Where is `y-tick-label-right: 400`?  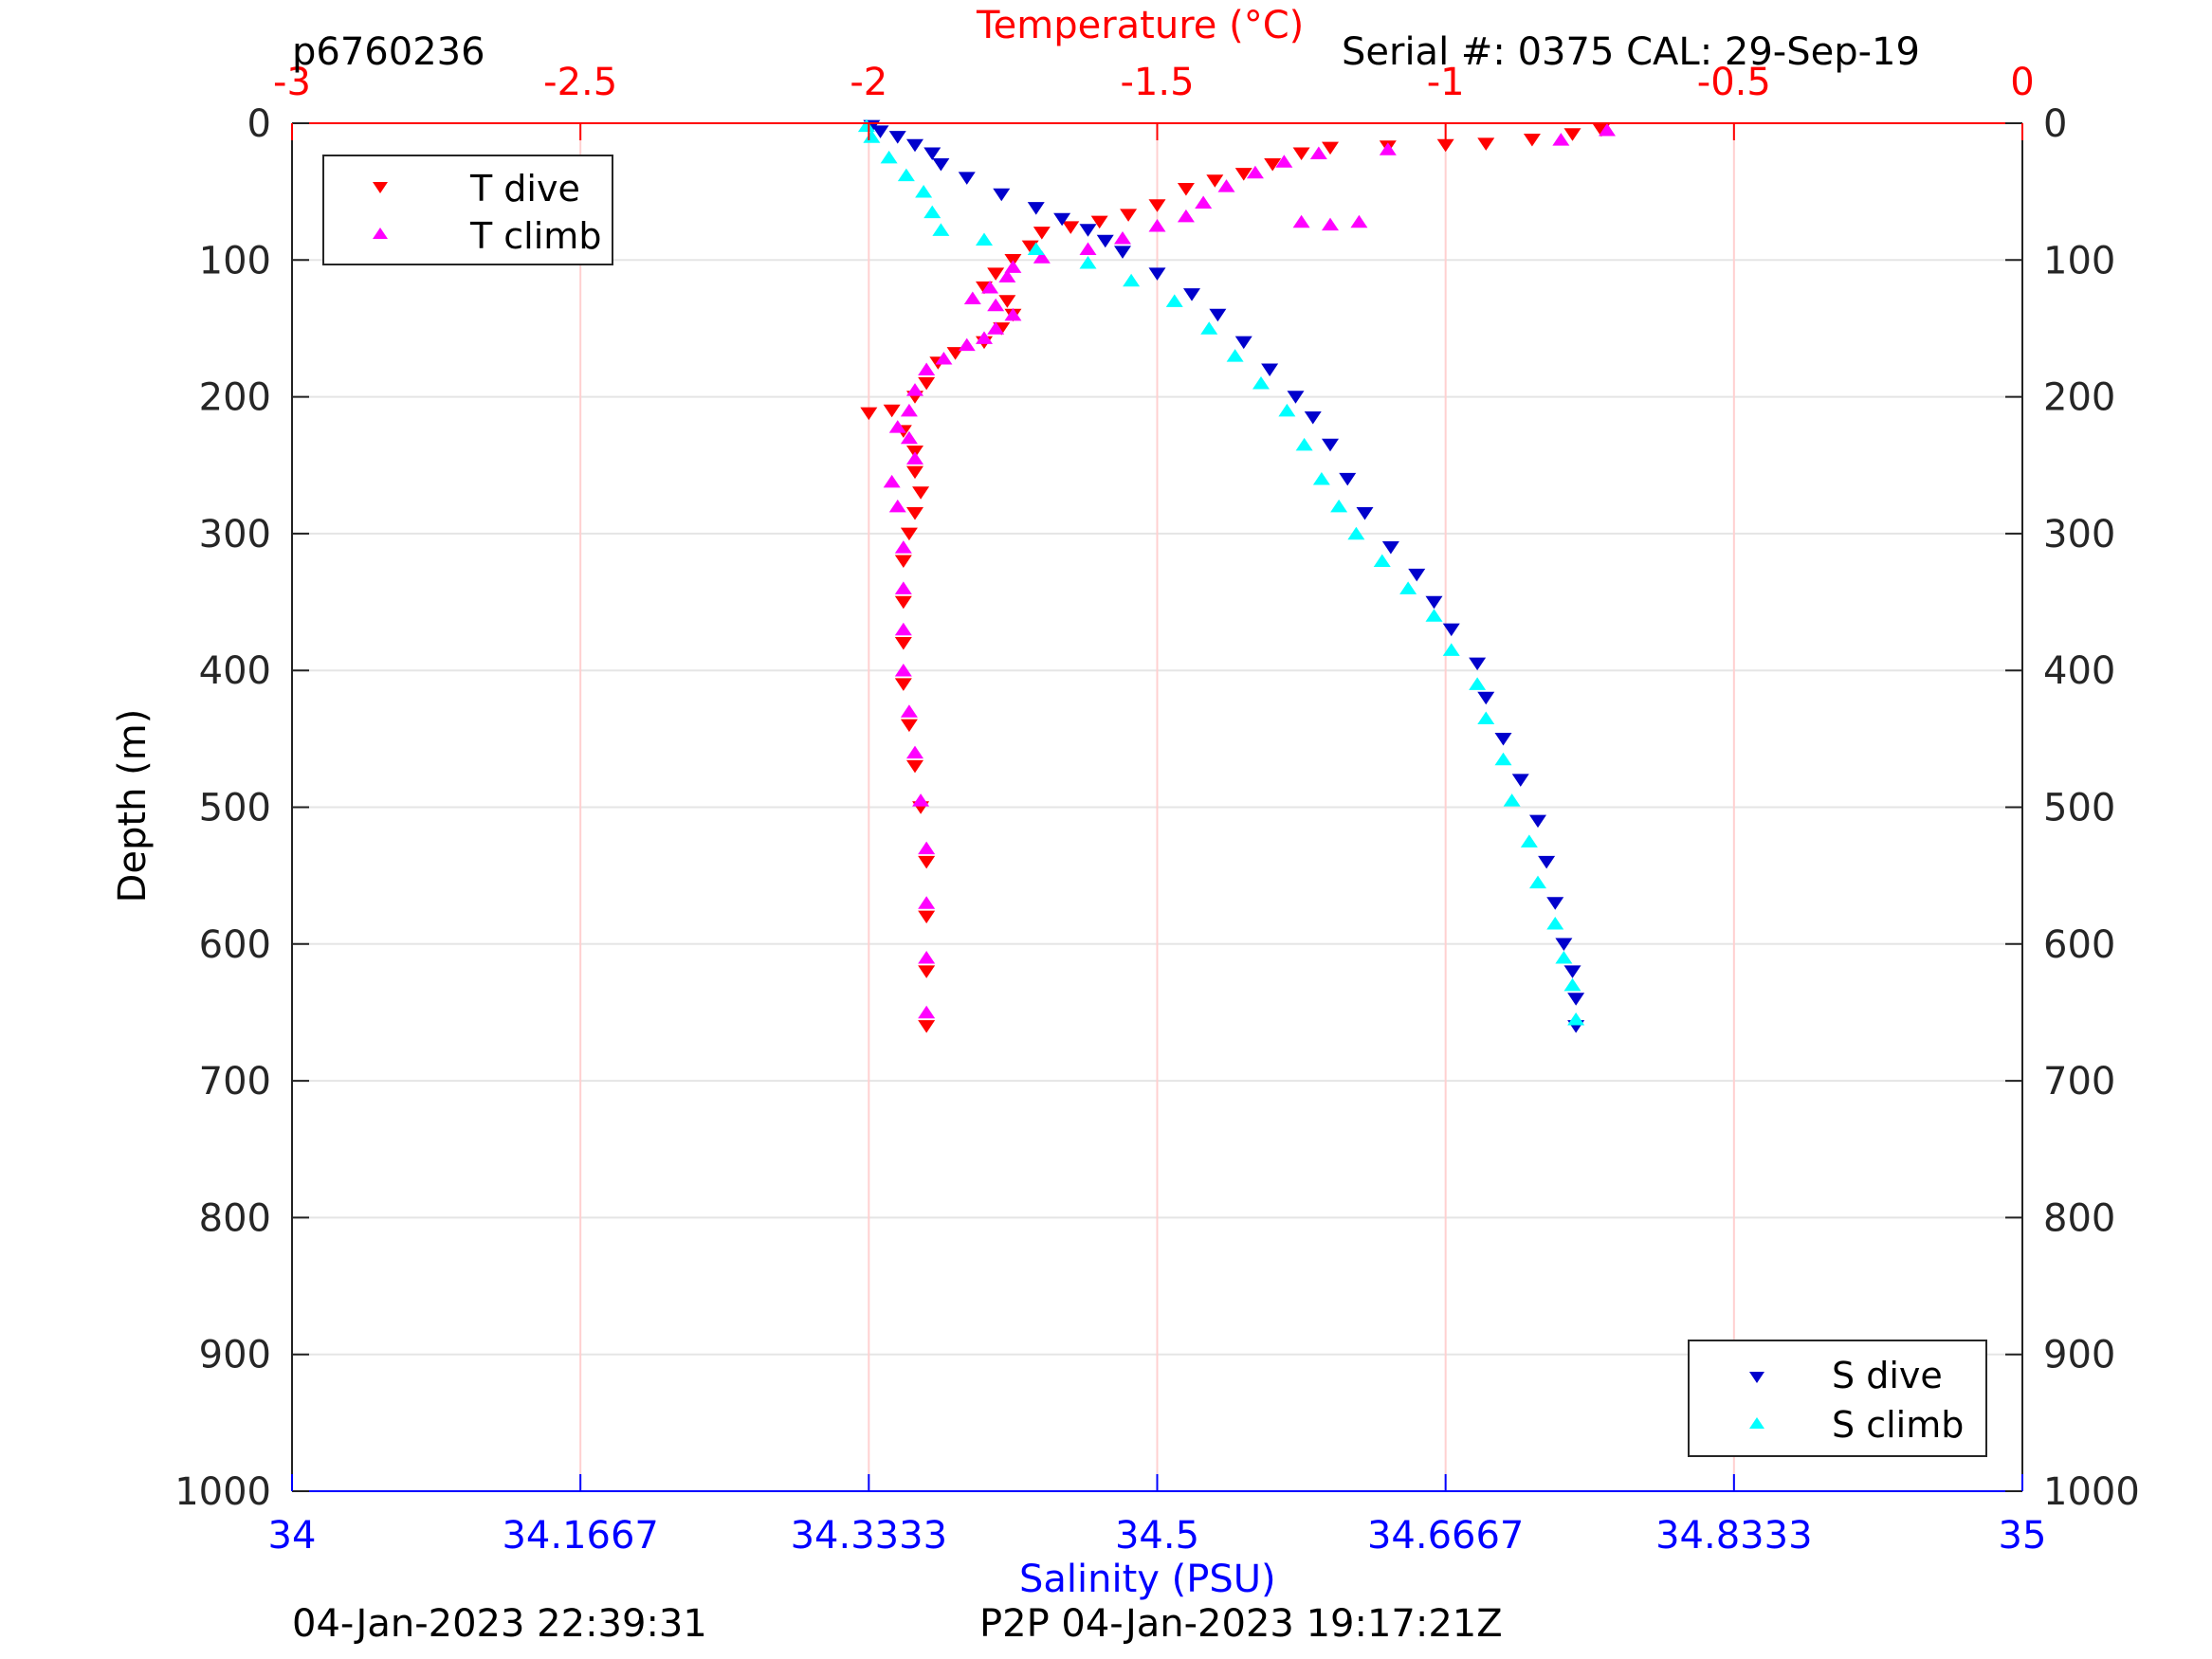 y-tick-label-right: 400 is located at coordinates (2079, 671).